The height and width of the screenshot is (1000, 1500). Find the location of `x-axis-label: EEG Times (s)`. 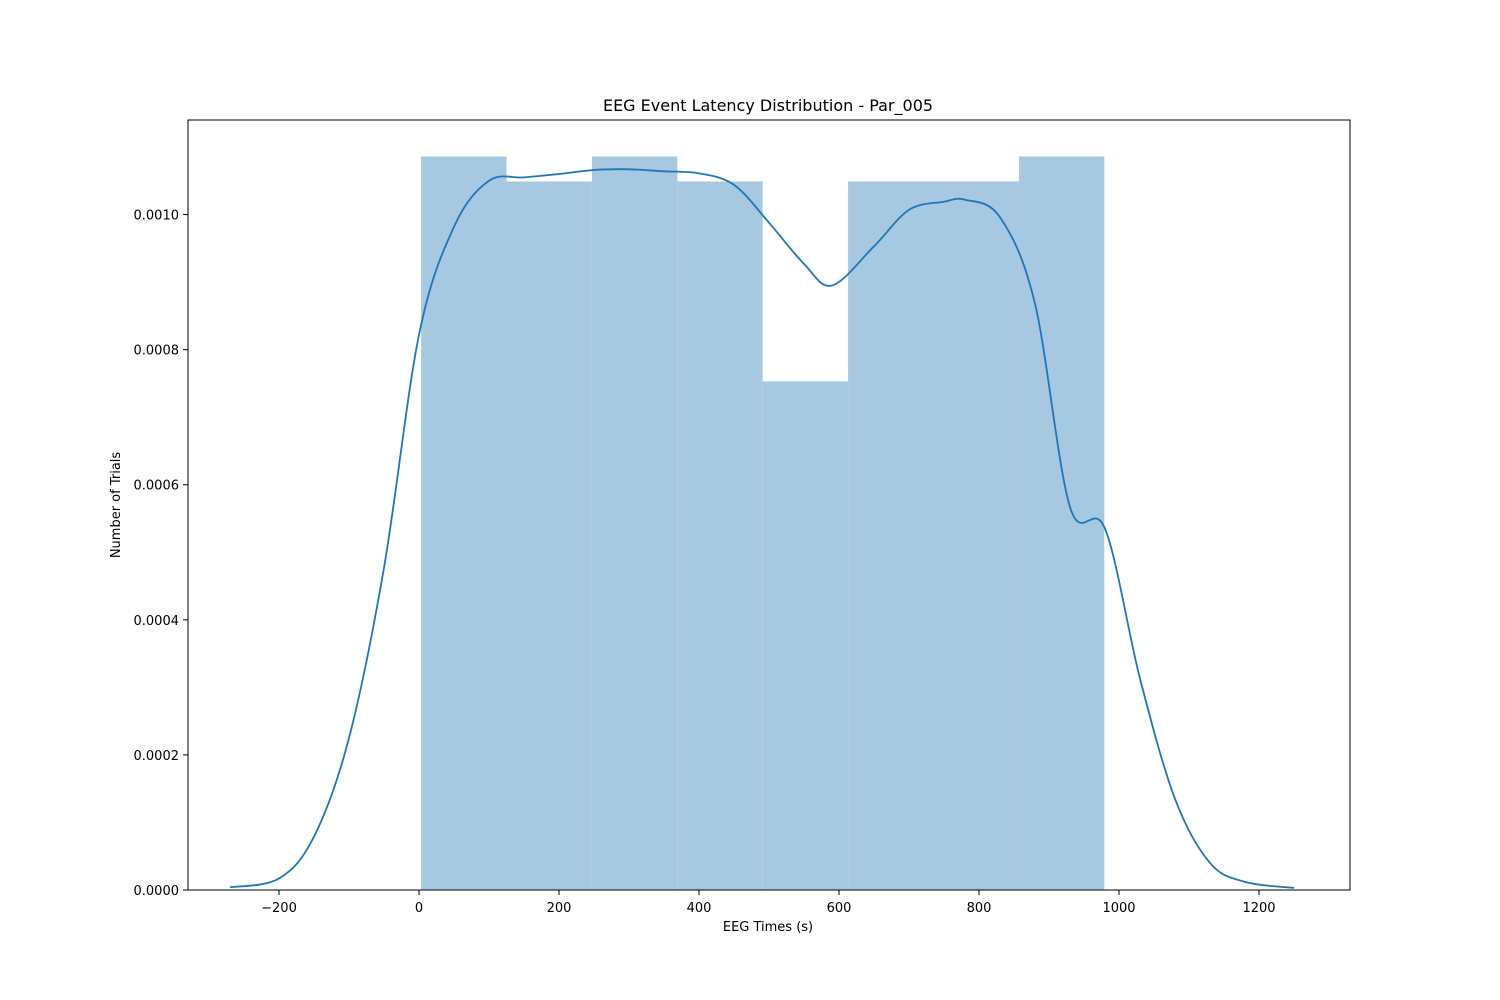

x-axis-label: EEG Times (s) is located at coordinates (768, 927).